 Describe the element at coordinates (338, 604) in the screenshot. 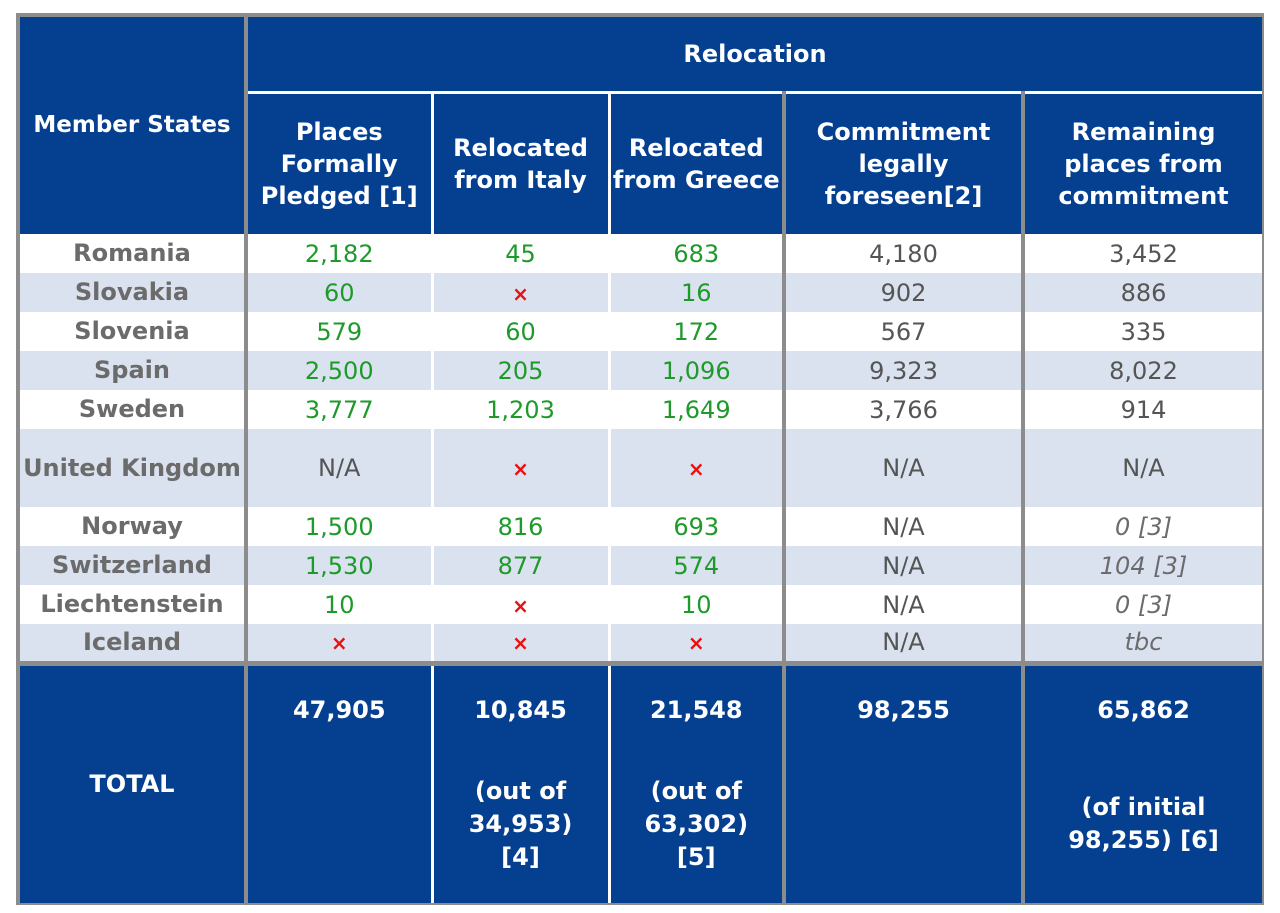

I see `pledged-cell: 10` at that location.